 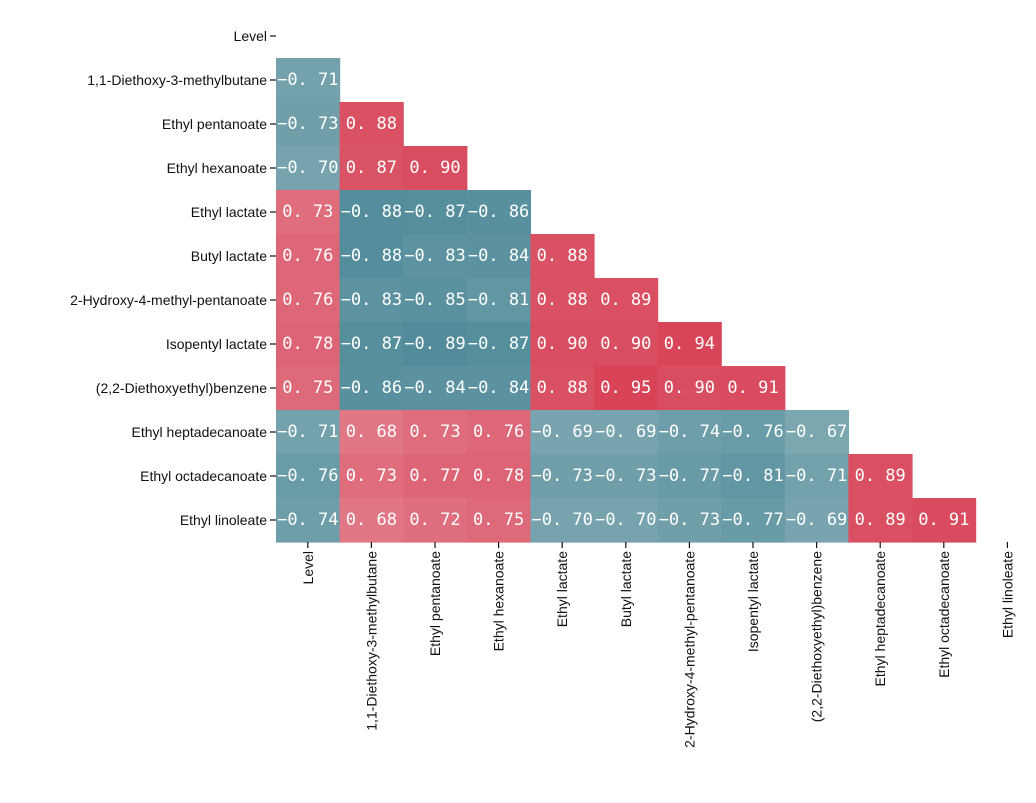 I want to click on x-tick-label-2-hydroxy-4-methyl-pentanoate: 2-Hydroxy-4-methyl-pentanoate, so click(x=689, y=649).